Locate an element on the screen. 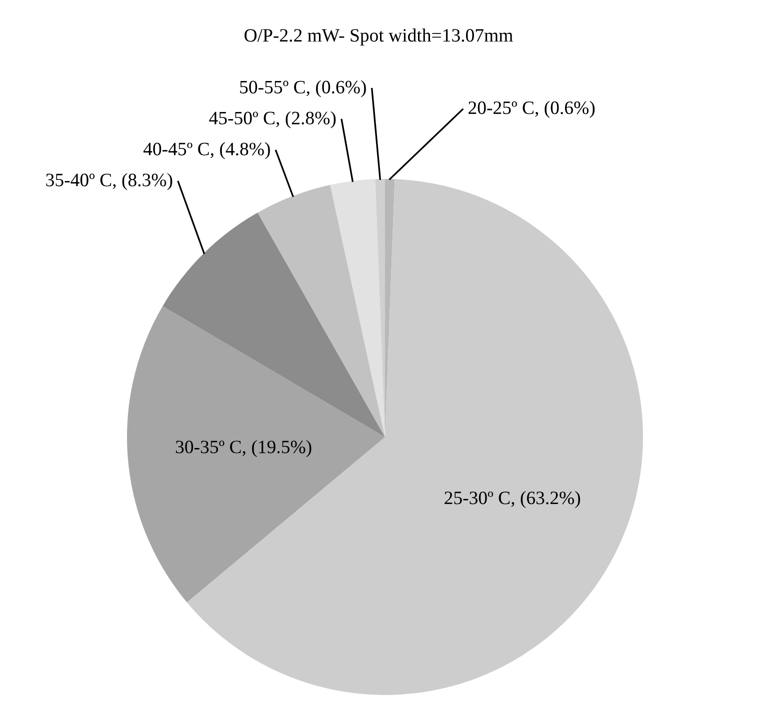 The image size is (757, 711). slice-label: 40-45º C, (4.8%) is located at coordinates (206, 151).